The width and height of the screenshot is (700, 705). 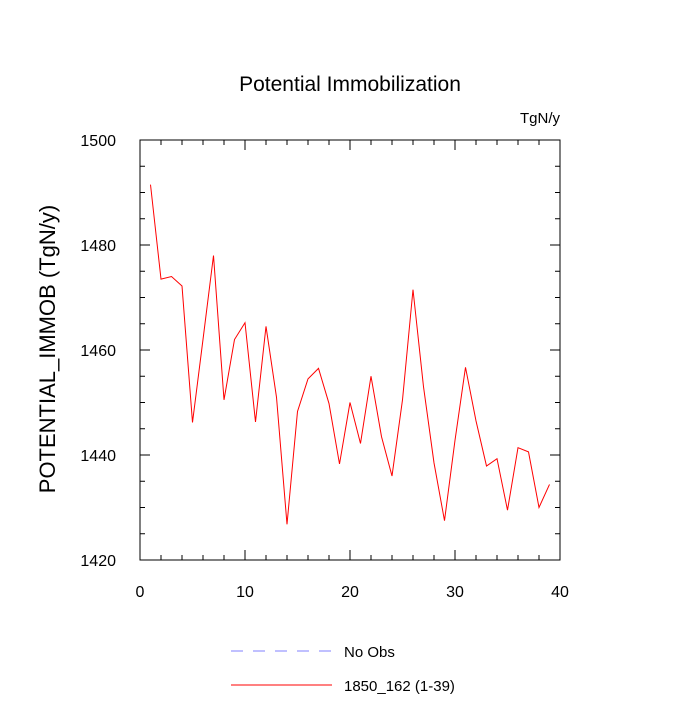 I want to click on legend-label-0: No Obs, so click(x=369, y=652).